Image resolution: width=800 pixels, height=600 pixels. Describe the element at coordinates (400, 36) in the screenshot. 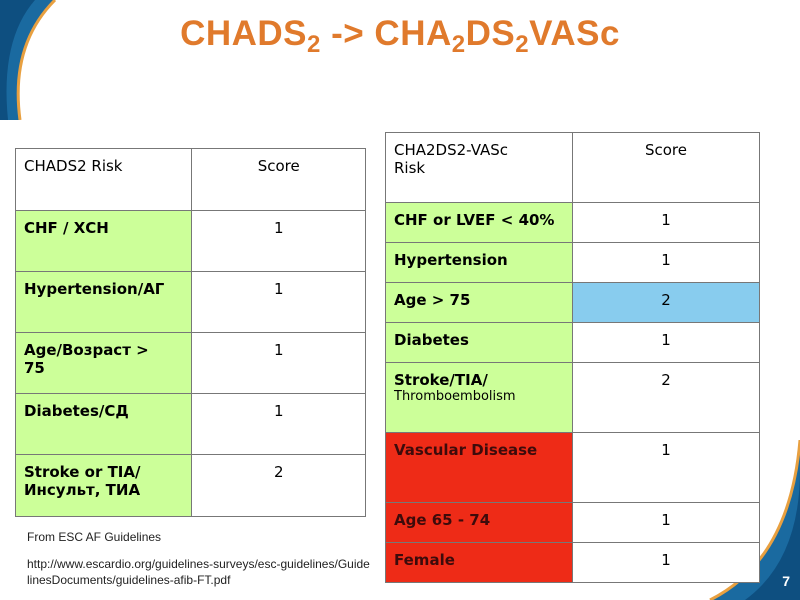

I see `slide-title: CHADS2 -> CHA2DS2VASc` at that location.